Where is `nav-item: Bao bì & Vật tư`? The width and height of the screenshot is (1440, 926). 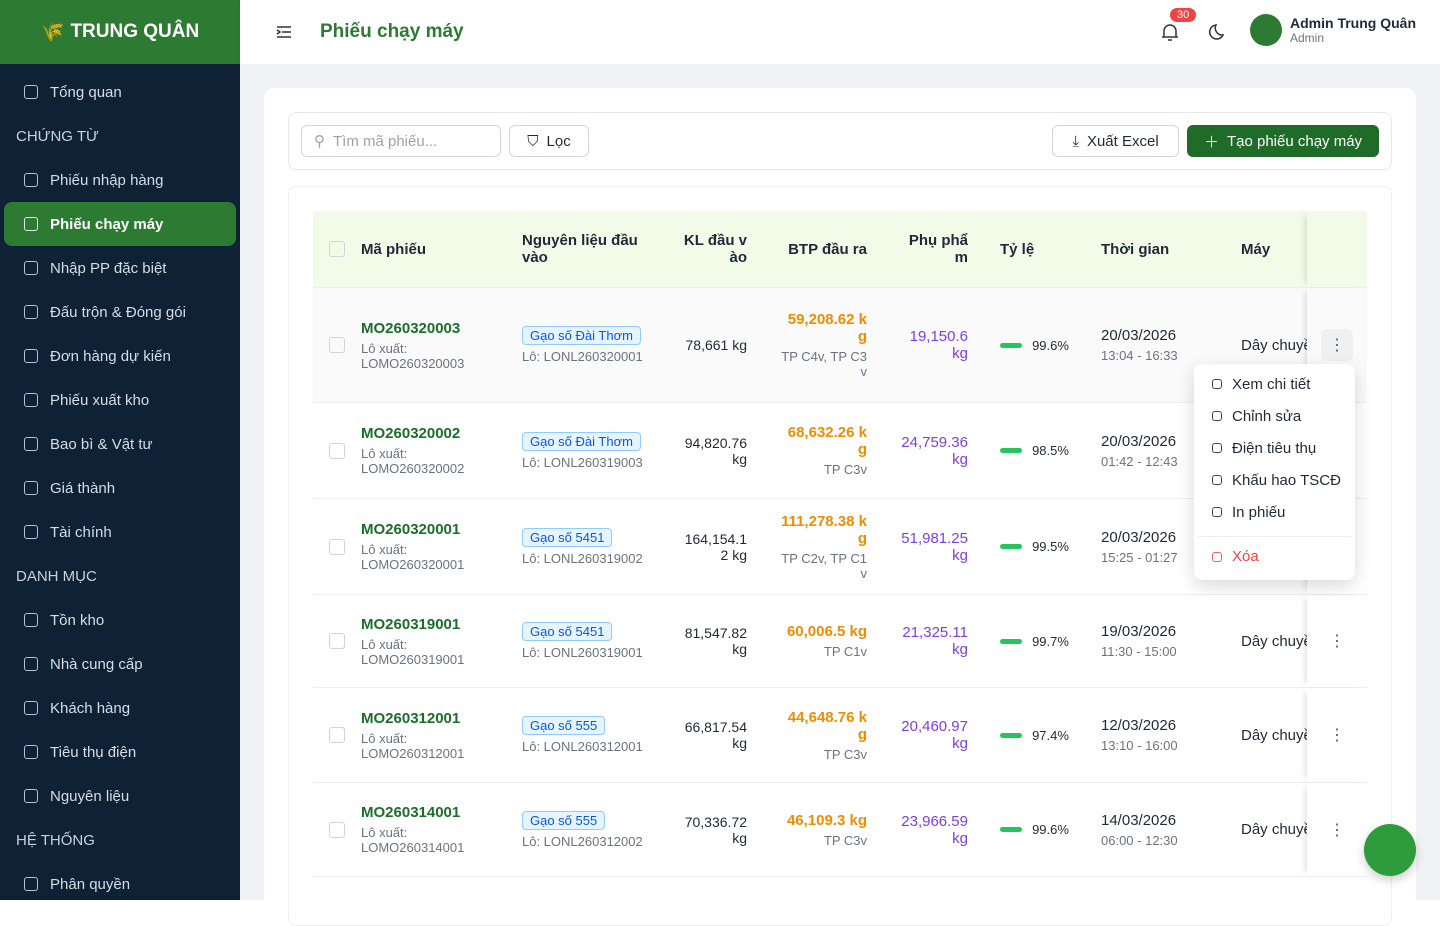 nav-item: Bao bì & Vật tư is located at coordinates (120, 444).